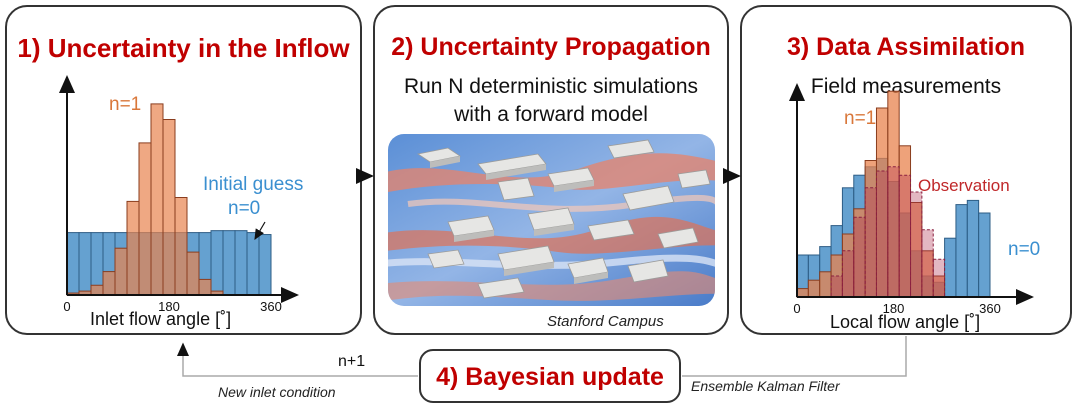 The image size is (1077, 405). Describe the element at coordinates (253, 184) in the screenshot. I see `label-initial-guess: Initial guess` at that location.